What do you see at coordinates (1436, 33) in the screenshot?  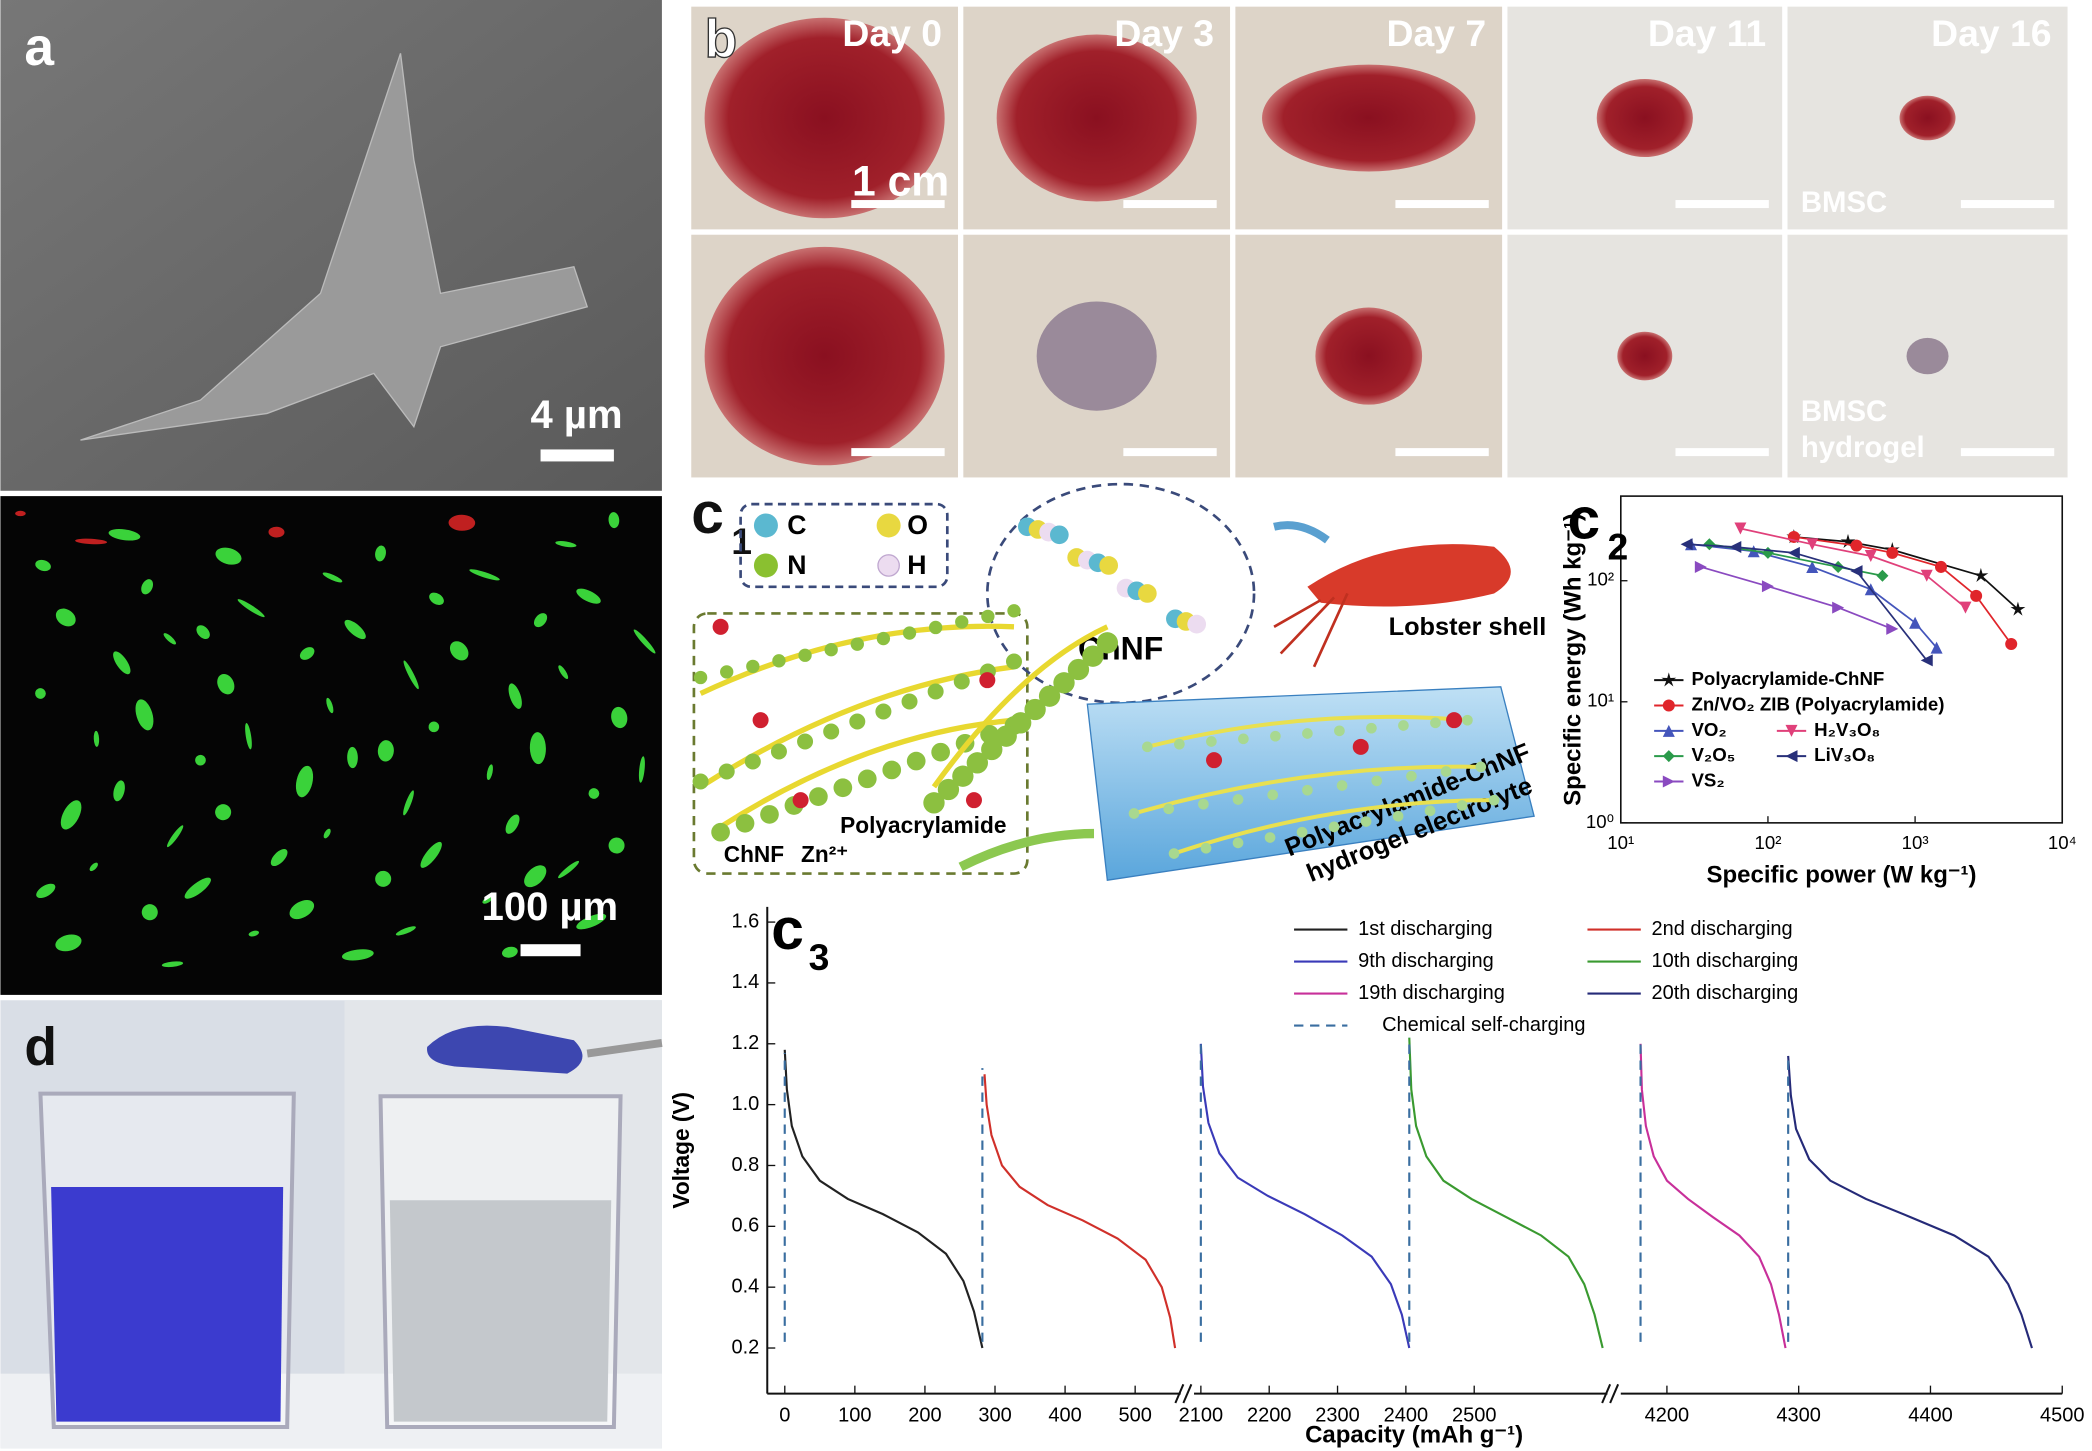 I see `day-label: Day 7` at bounding box center [1436, 33].